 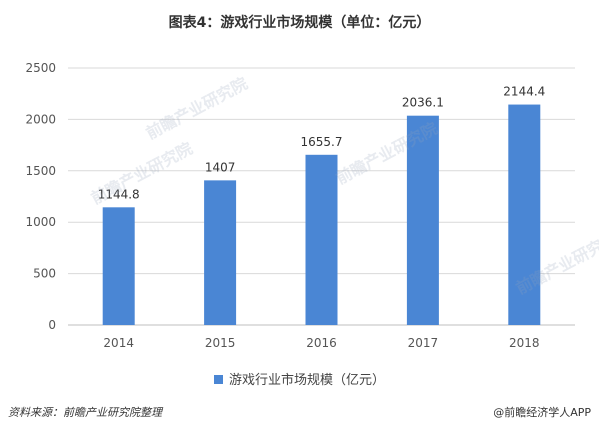 What do you see at coordinates (524, 92) in the screenshot?
I see `data-label: 2144.4` at bounding box center [524, 92].